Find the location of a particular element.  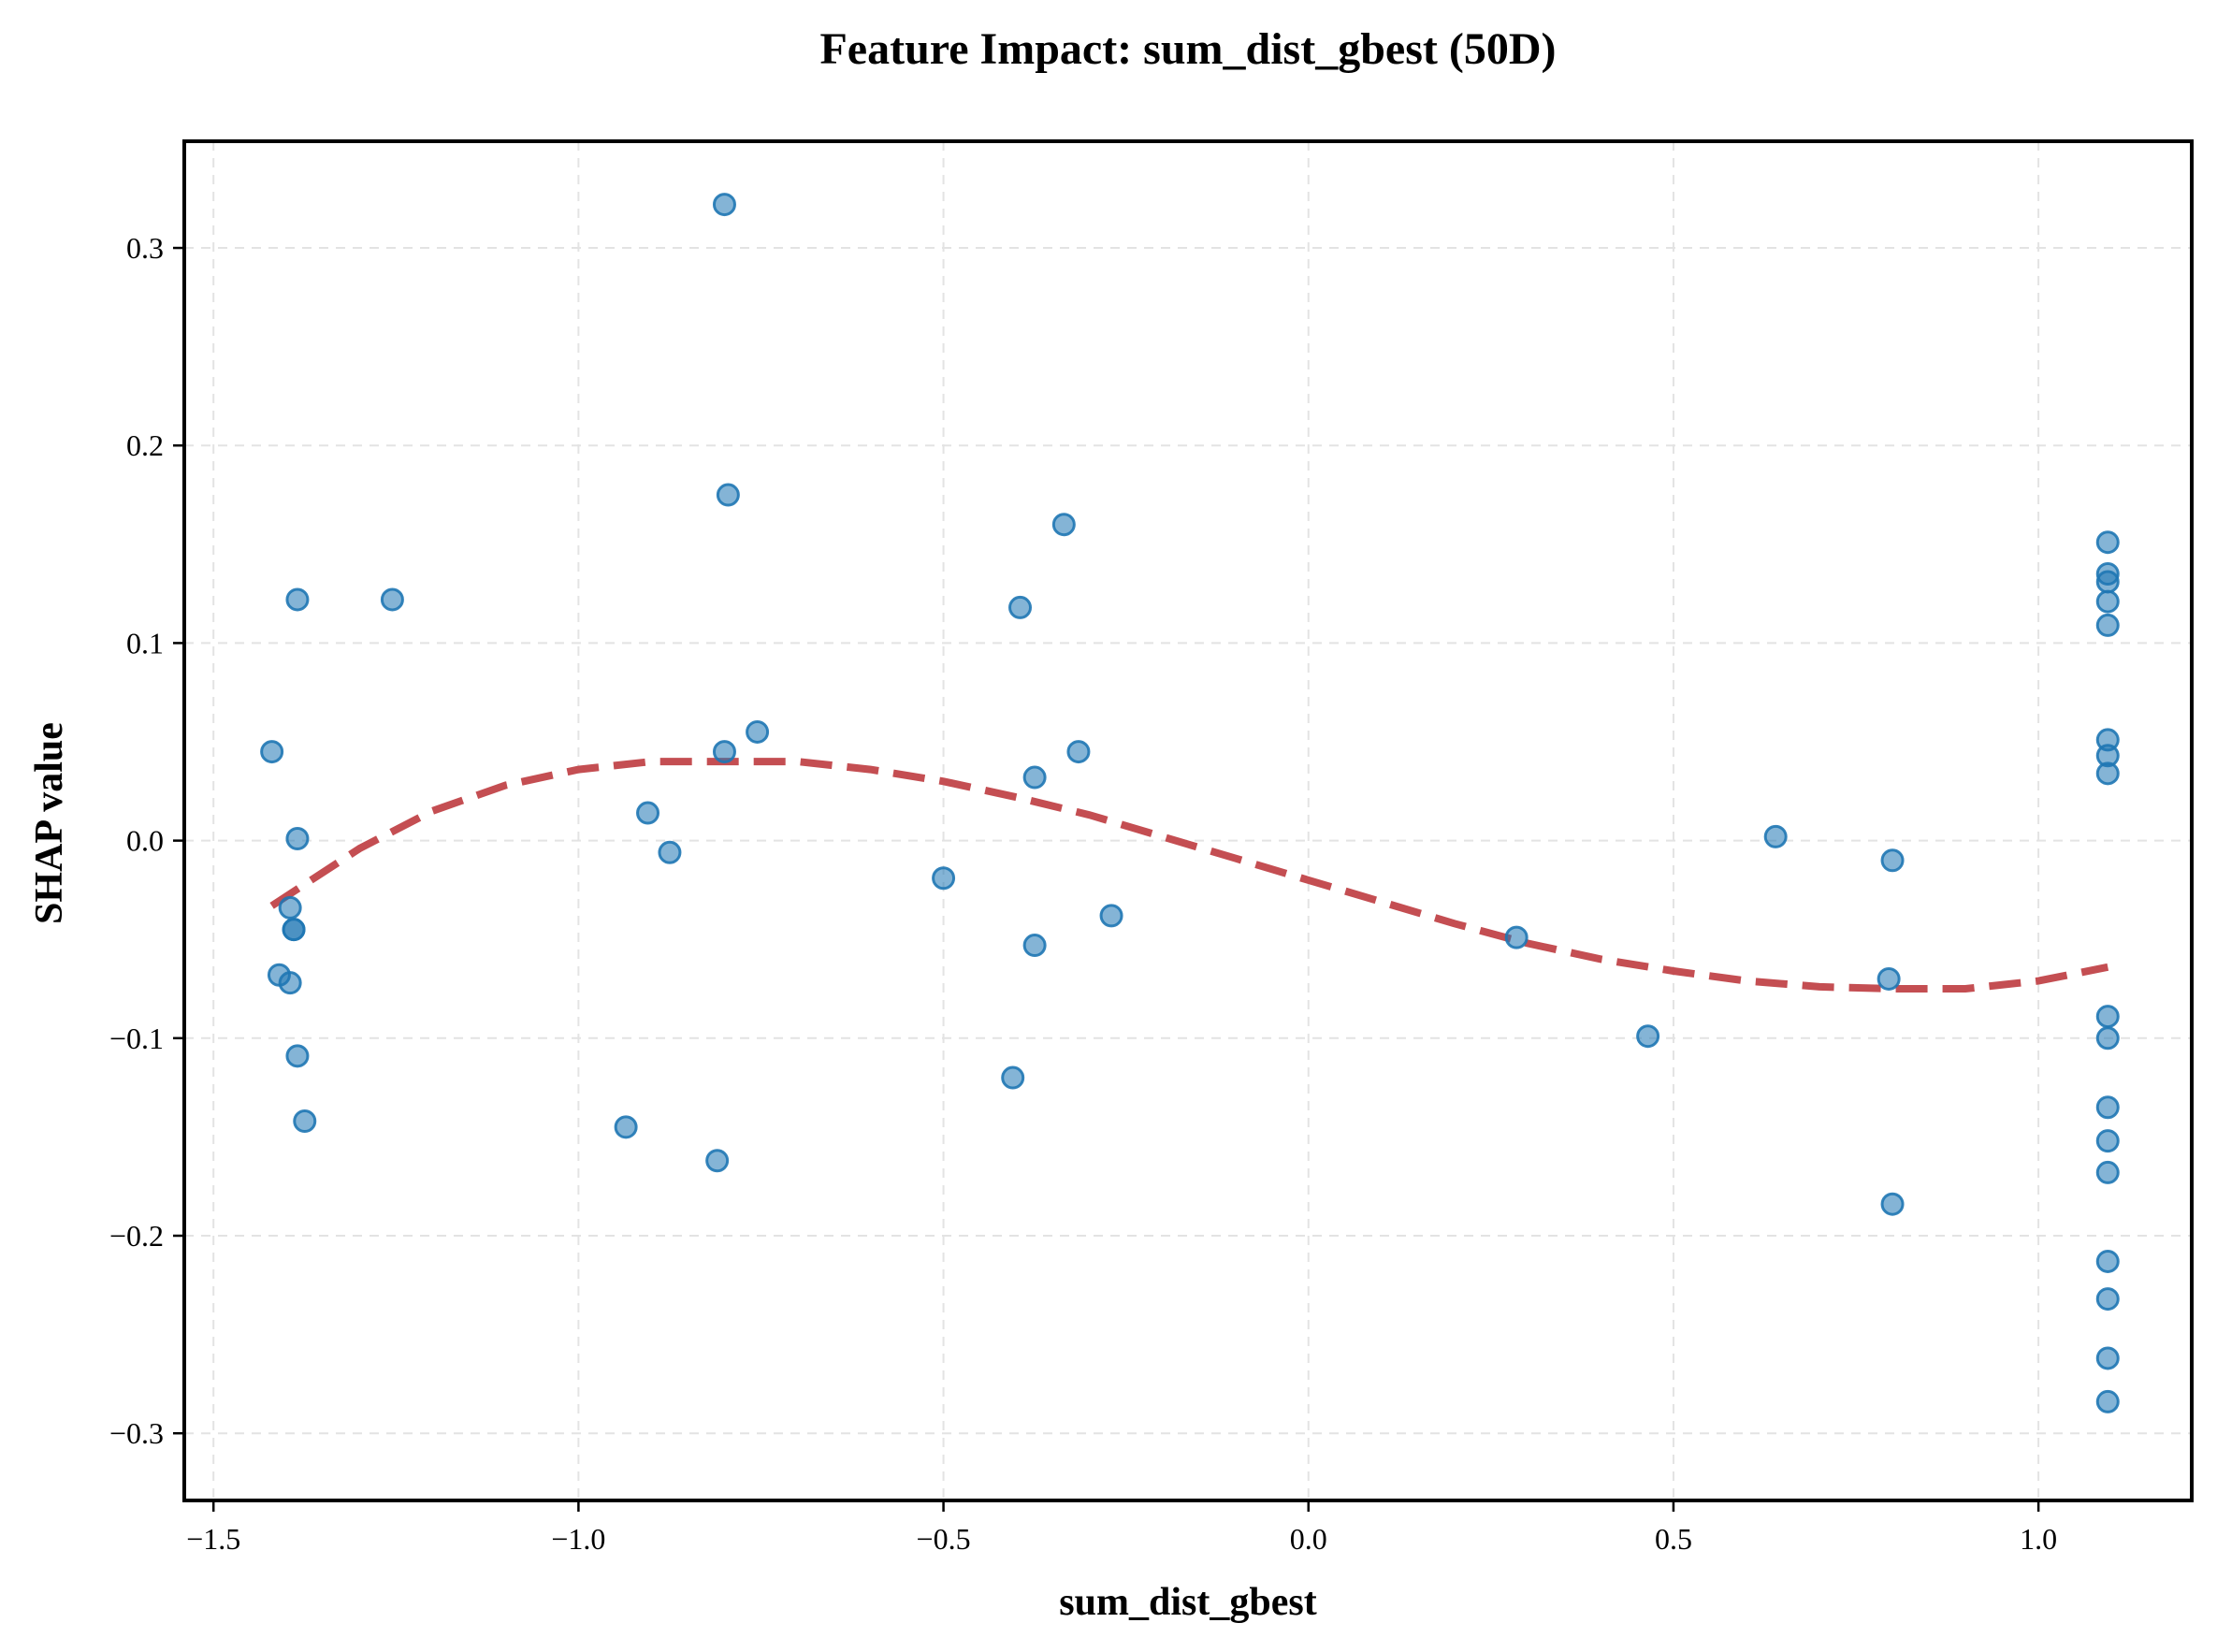

y-tick-label: 0.1 is located at coordinates (145, 642).